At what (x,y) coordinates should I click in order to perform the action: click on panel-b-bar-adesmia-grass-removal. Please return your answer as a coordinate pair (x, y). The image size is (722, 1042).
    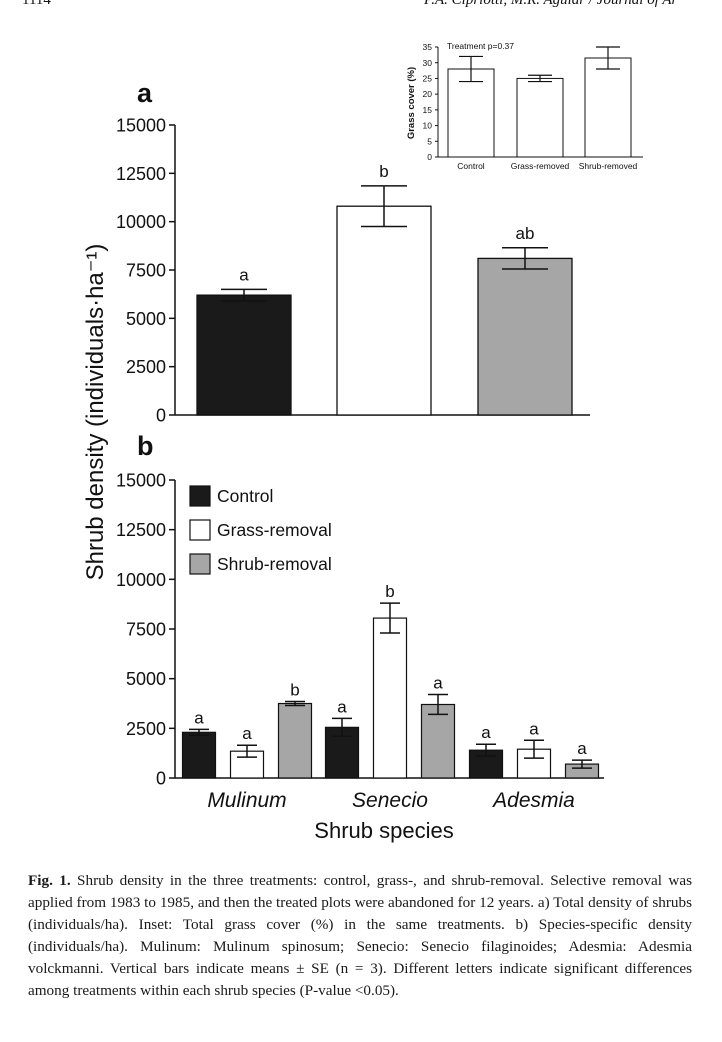
    Looking at the image, I should click on (534, 763).